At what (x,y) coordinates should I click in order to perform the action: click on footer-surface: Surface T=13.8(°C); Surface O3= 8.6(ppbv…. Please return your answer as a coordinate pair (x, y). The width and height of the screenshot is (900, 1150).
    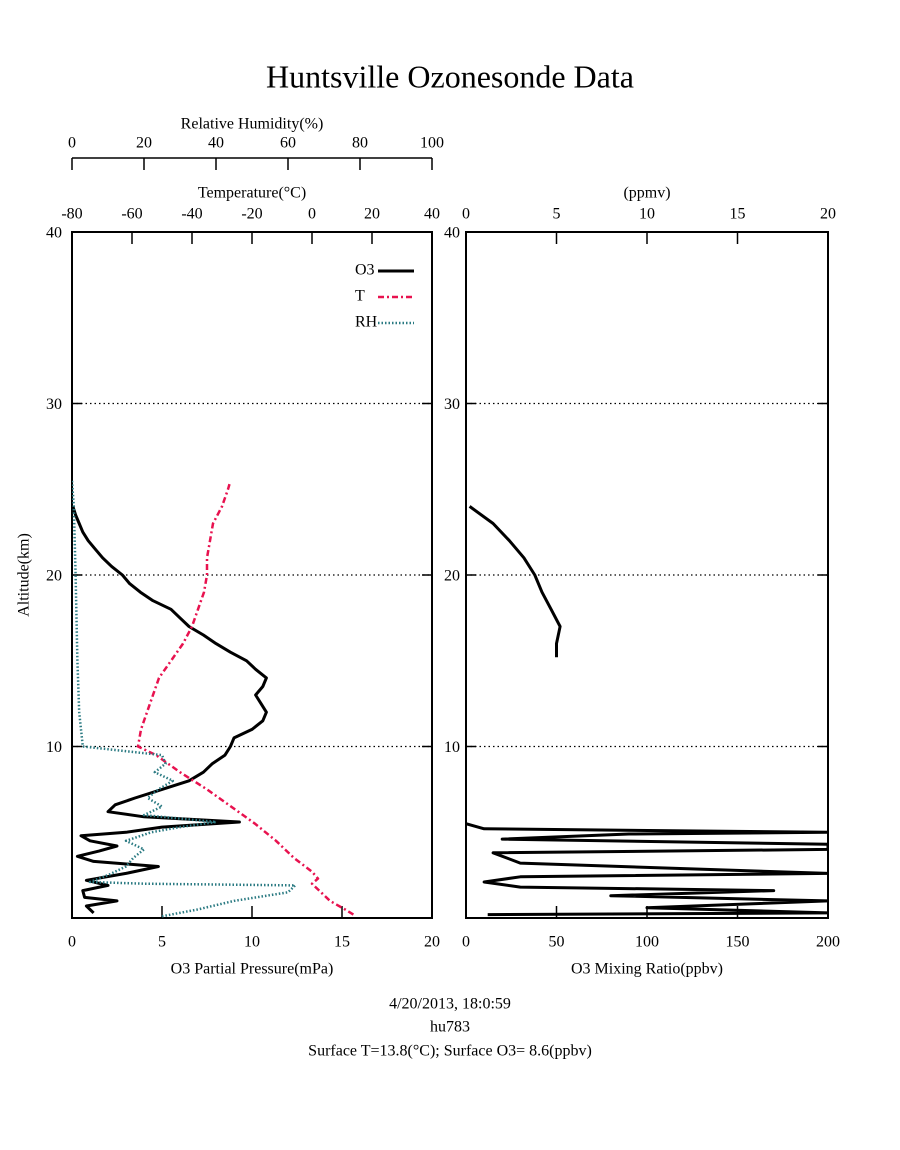
    Looking at the image, I should click on (450, 1051).